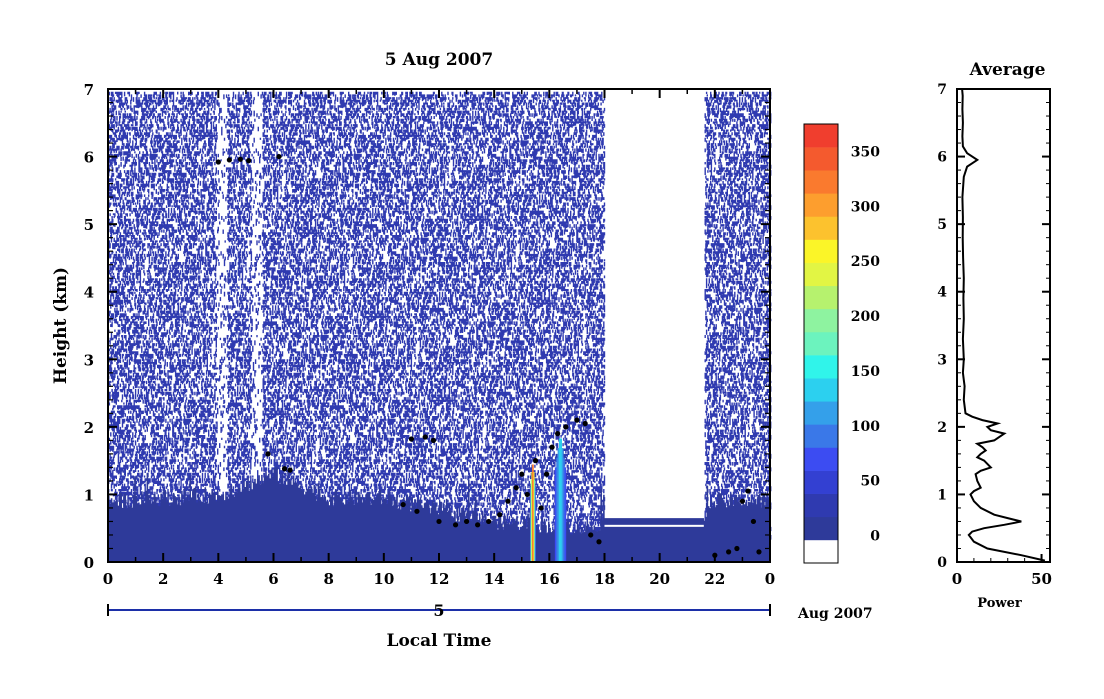  I want to click on avg-y-tick-label: 0, so click(942, 563).